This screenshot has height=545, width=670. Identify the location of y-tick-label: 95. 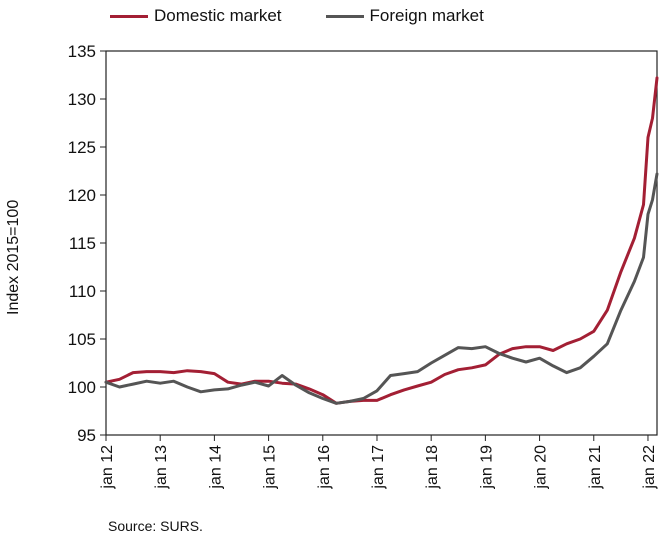
(86, 435).